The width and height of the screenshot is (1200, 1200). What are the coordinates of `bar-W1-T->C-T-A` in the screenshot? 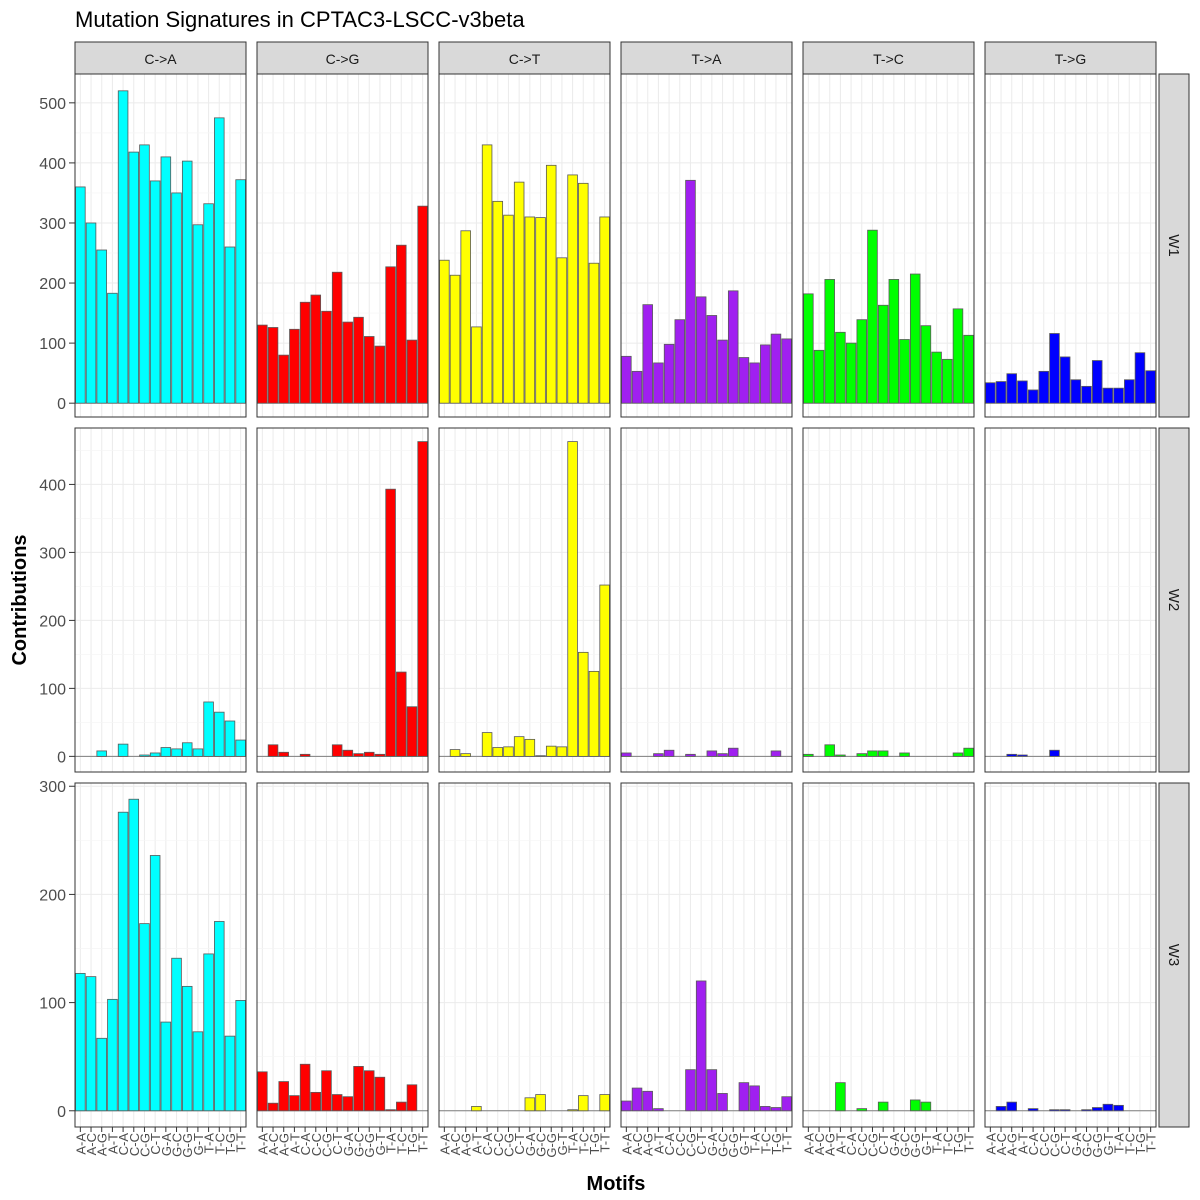 It's located at (936, 377).